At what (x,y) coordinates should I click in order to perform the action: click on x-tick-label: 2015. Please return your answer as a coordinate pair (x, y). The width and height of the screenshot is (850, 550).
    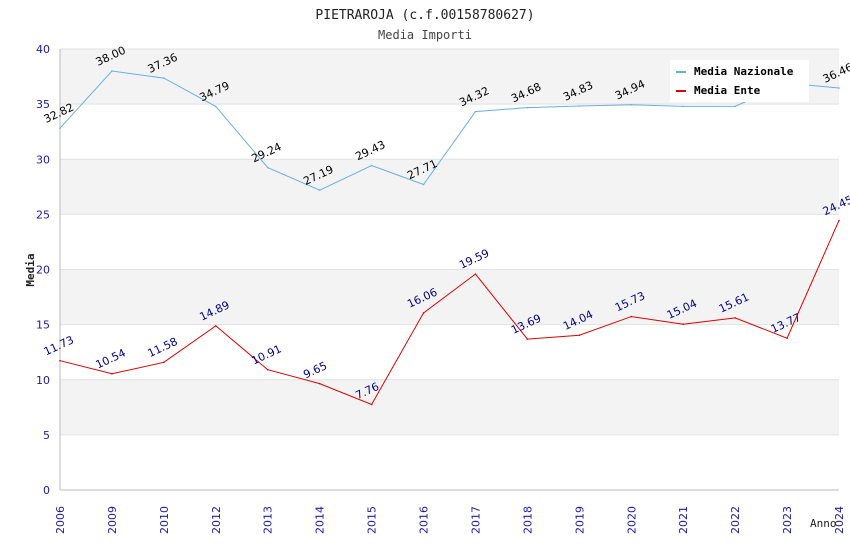
    Looking at the image, I should click on (372, 520).